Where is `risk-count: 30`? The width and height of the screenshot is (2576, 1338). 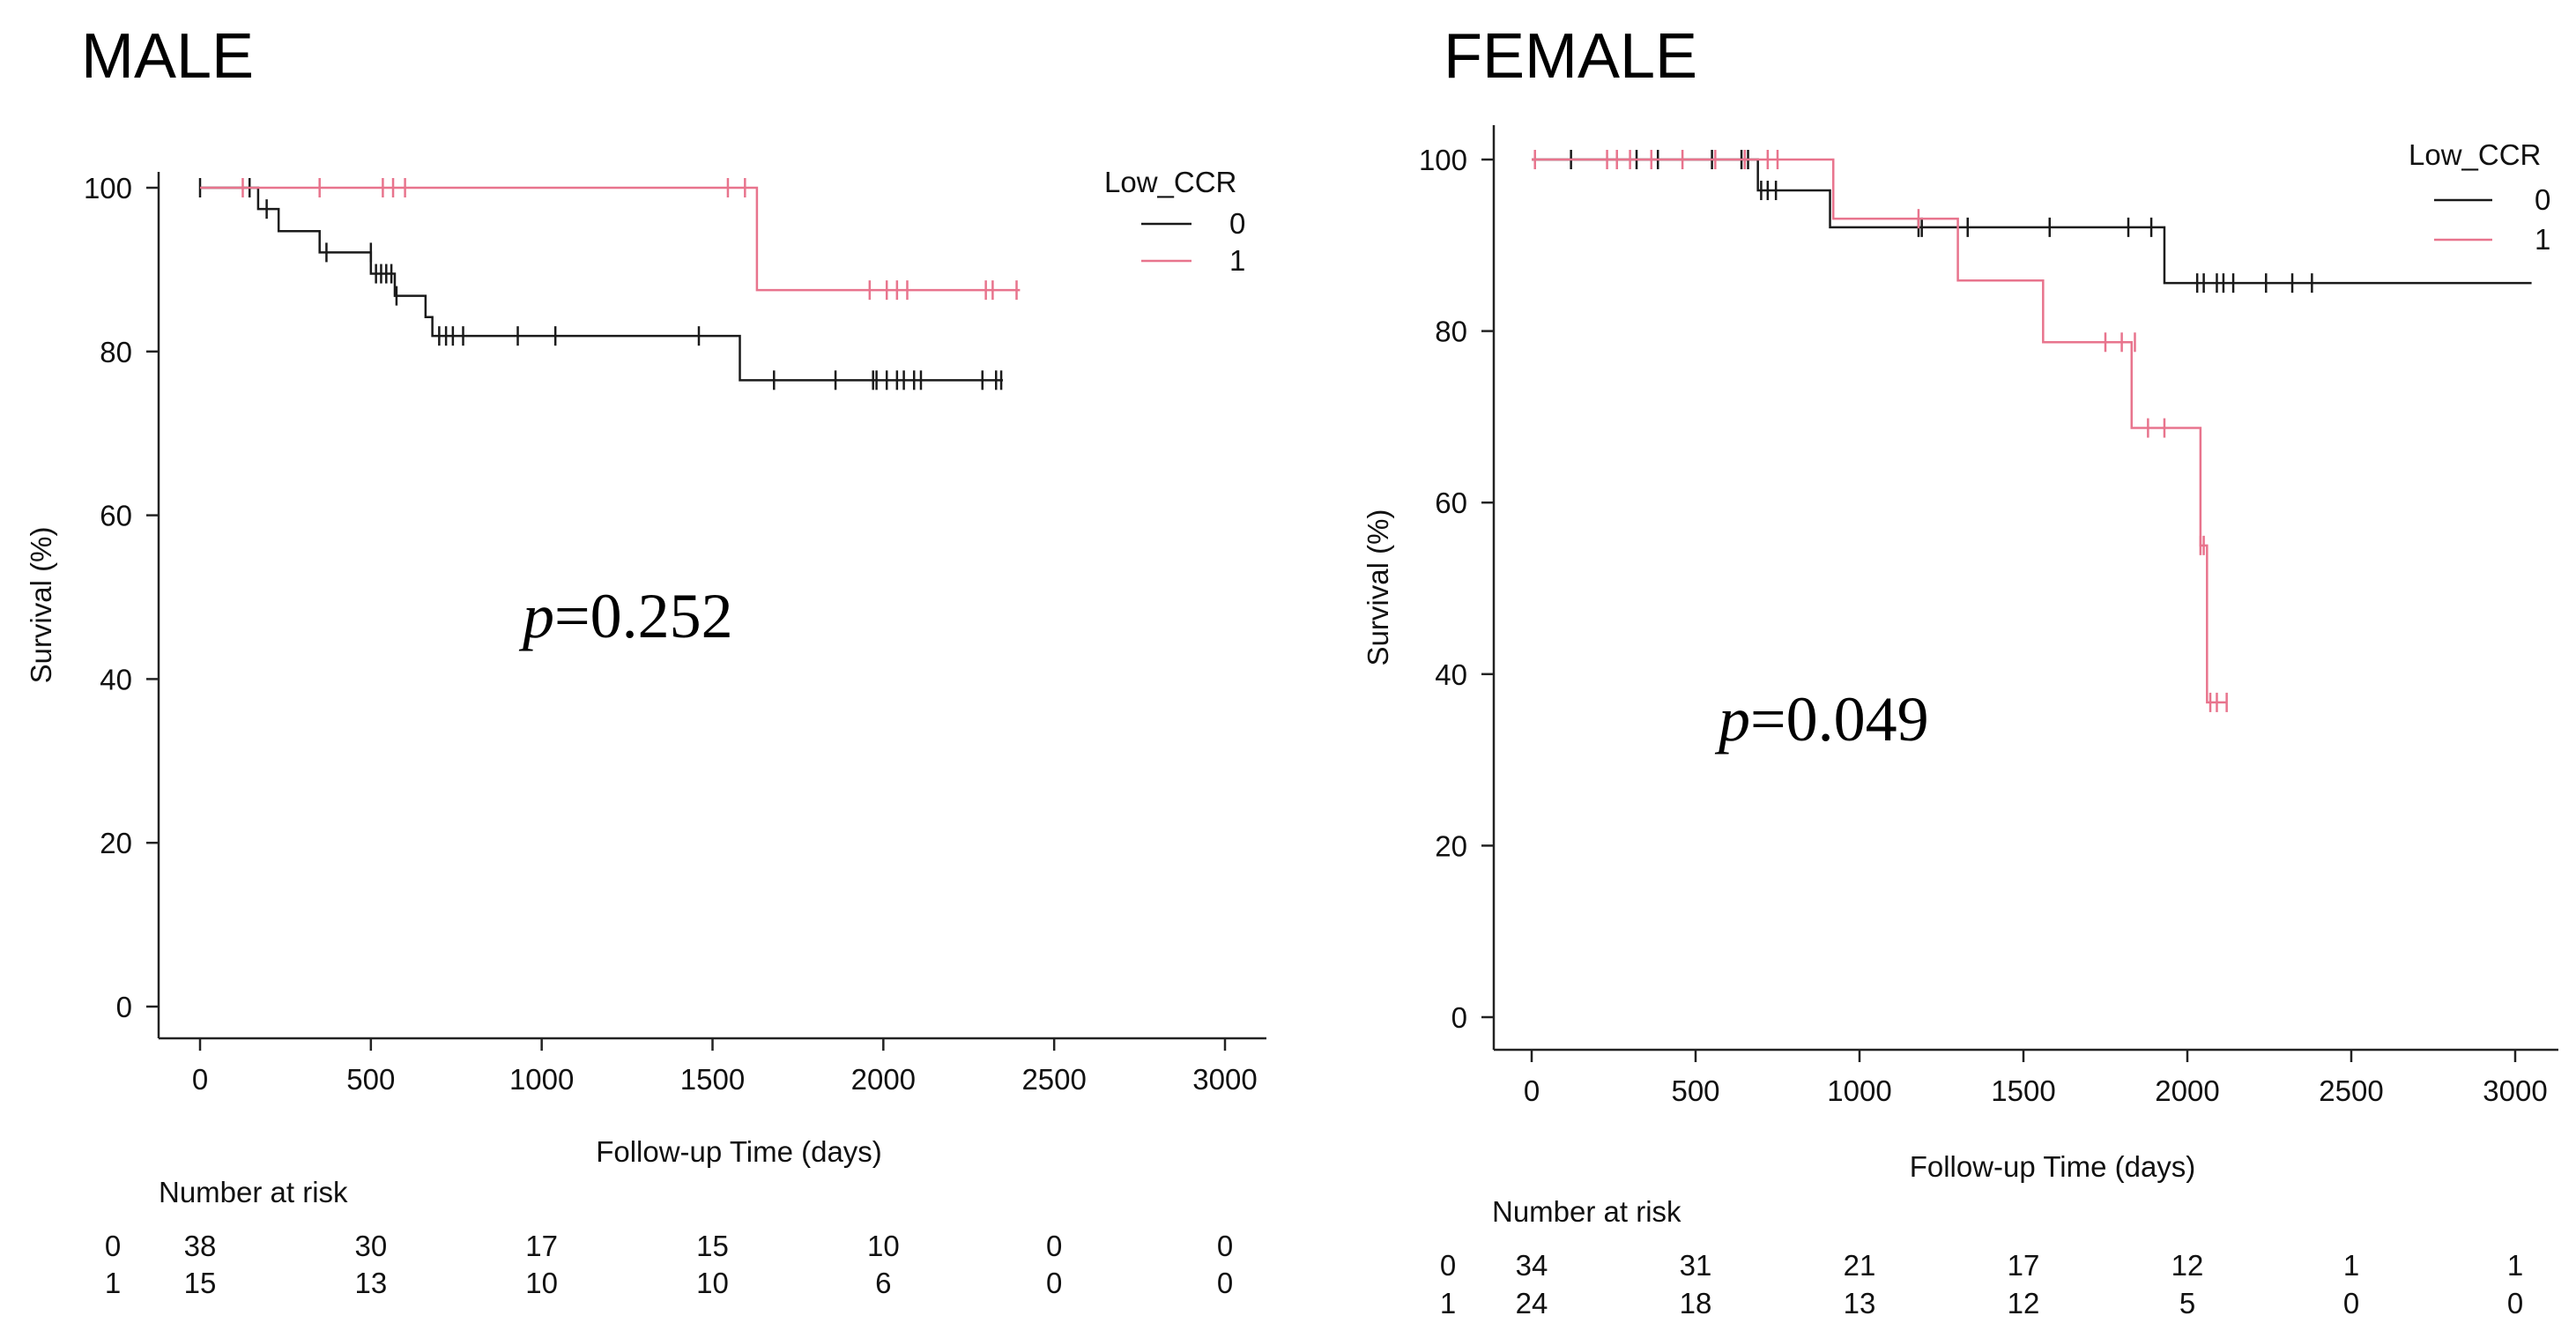 risk-count: 30 is located at coordinates (370, 1246).